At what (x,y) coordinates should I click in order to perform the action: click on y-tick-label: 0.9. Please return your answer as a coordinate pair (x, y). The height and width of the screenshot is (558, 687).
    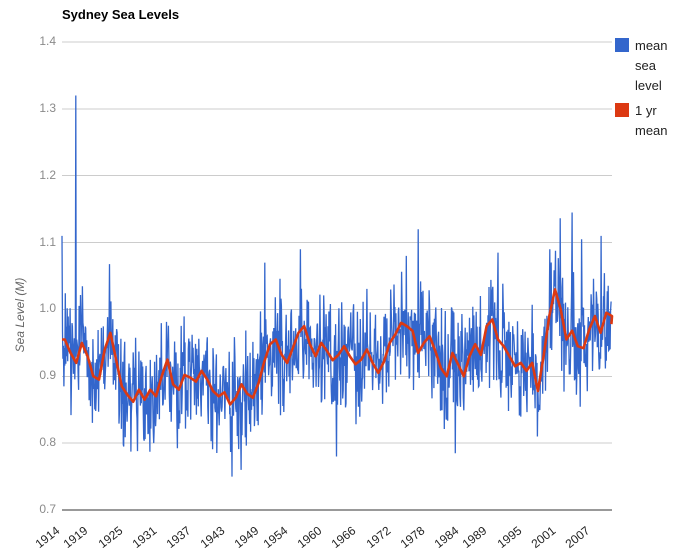
    Looking at the image, I should click on (47, 375).